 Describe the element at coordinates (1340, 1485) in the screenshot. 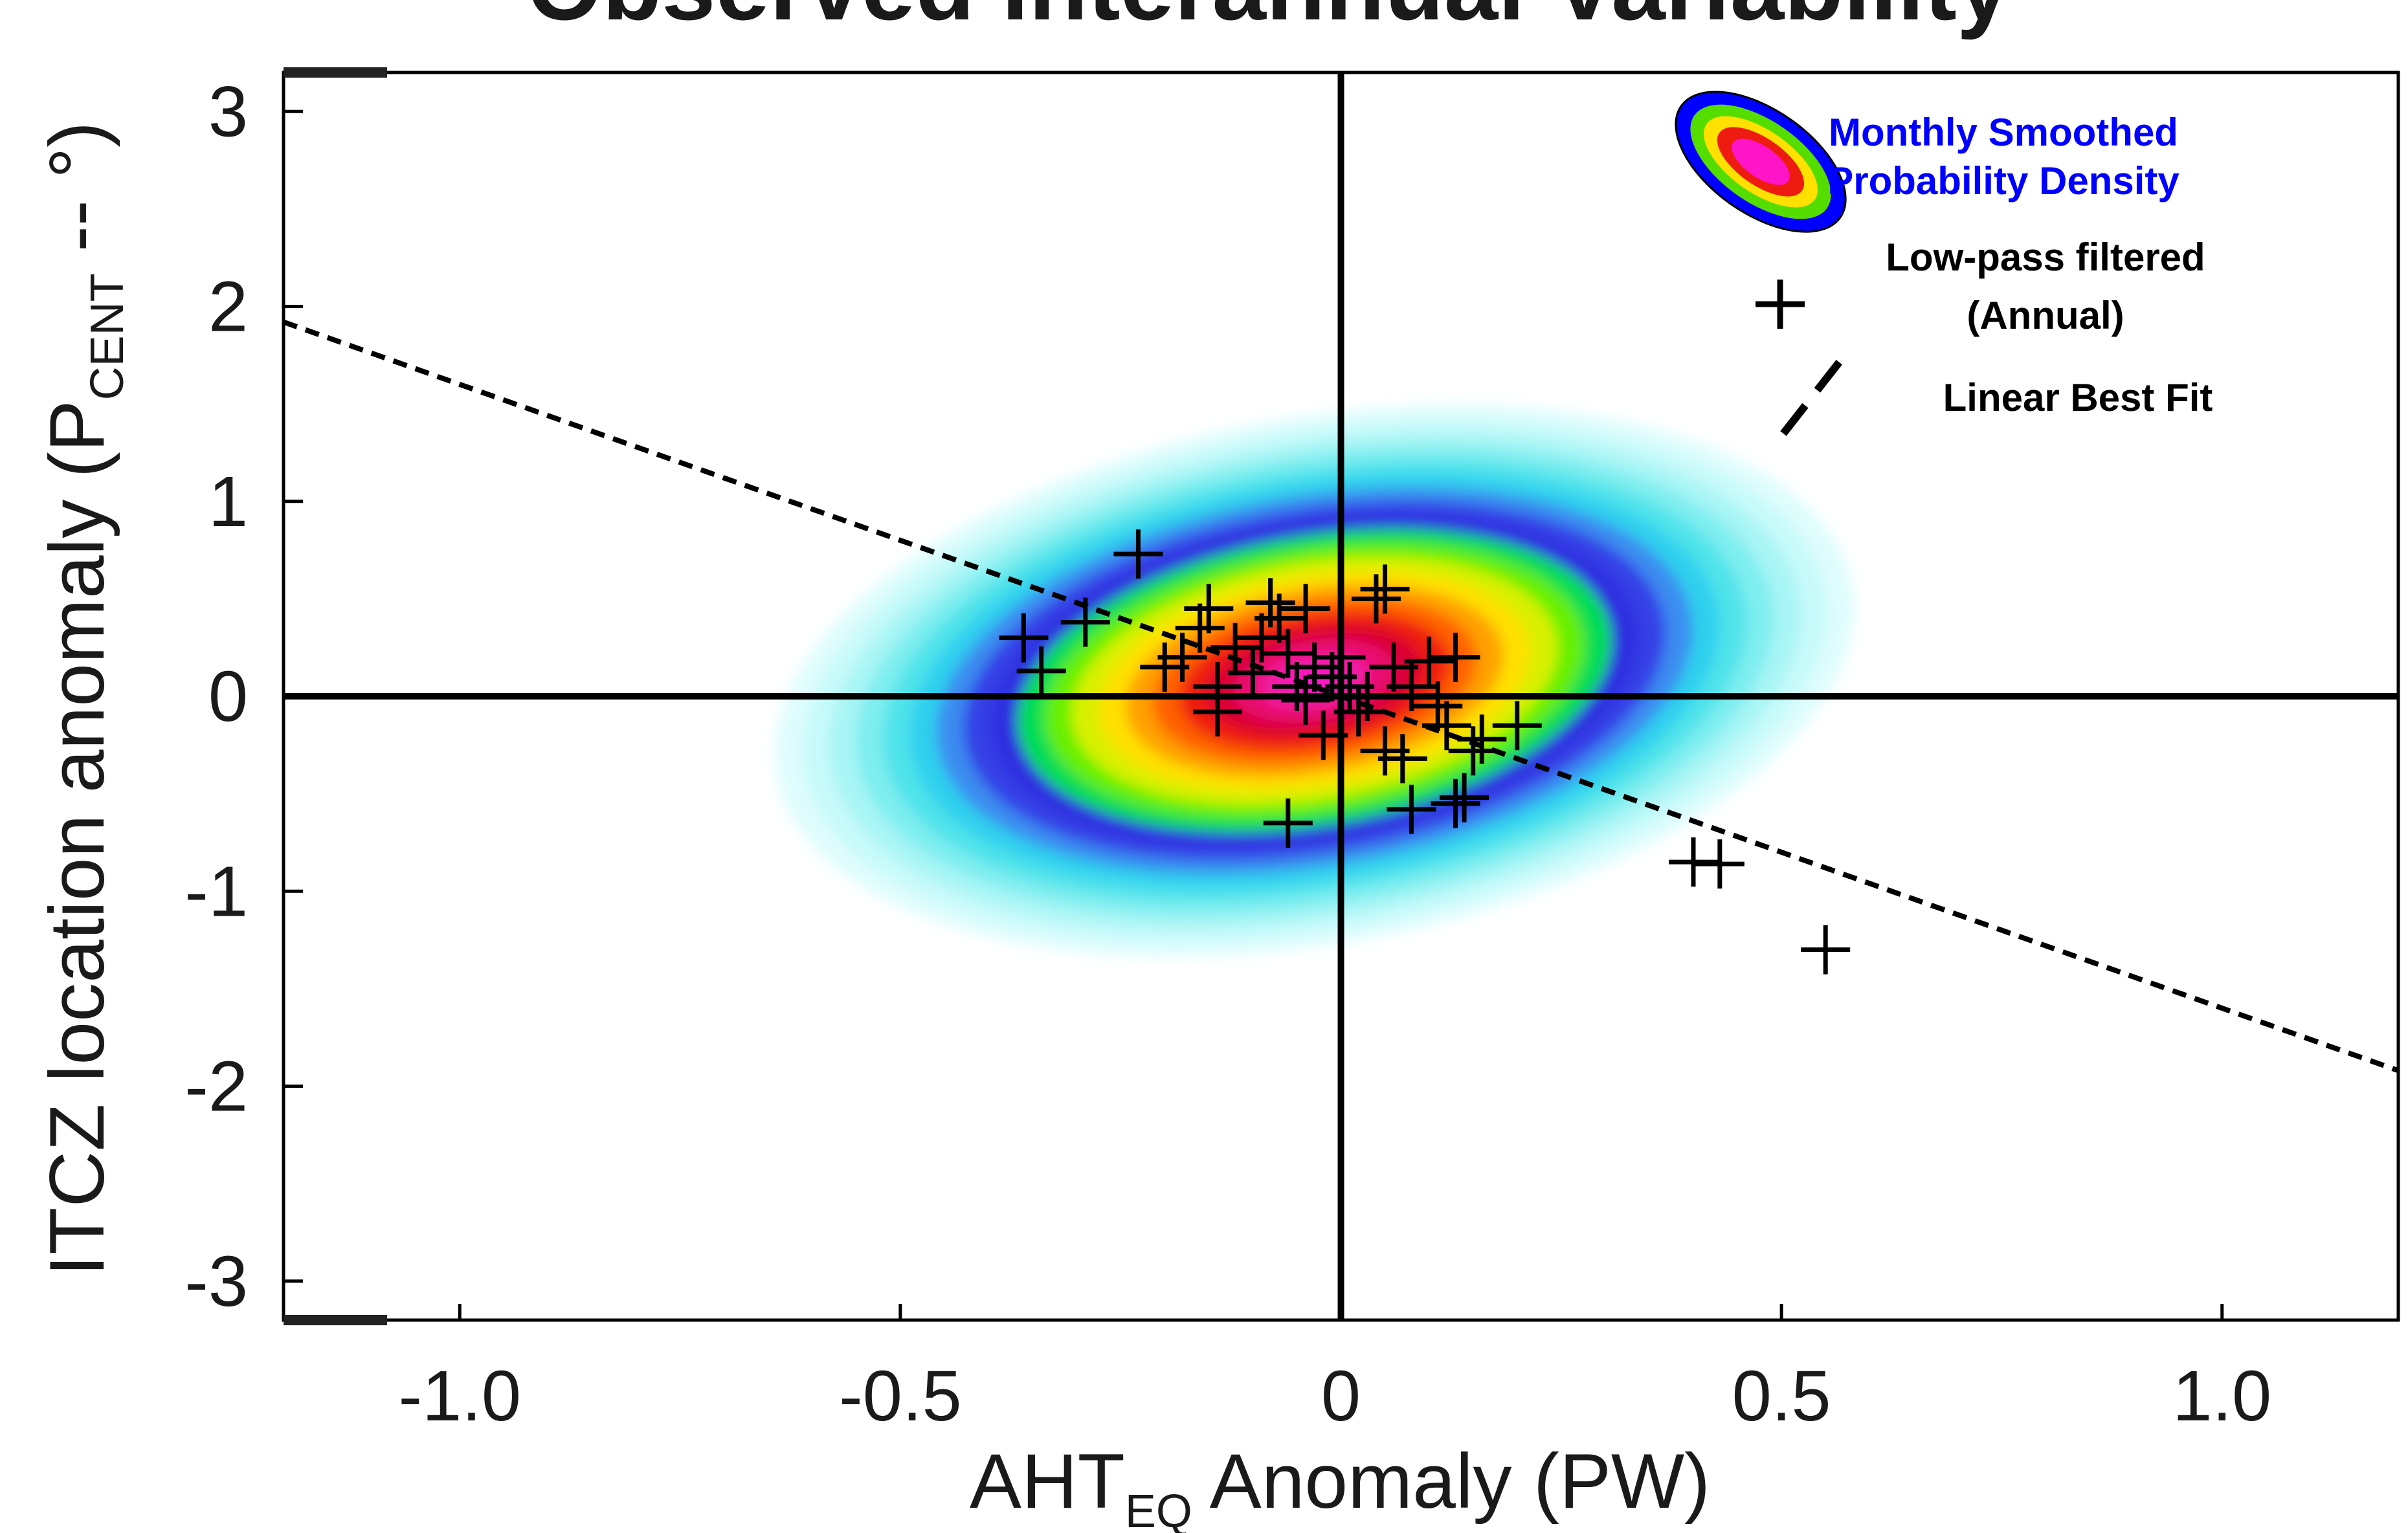

I see `x-axis-label: AHTEQ Anomaly (PW)` at that location.